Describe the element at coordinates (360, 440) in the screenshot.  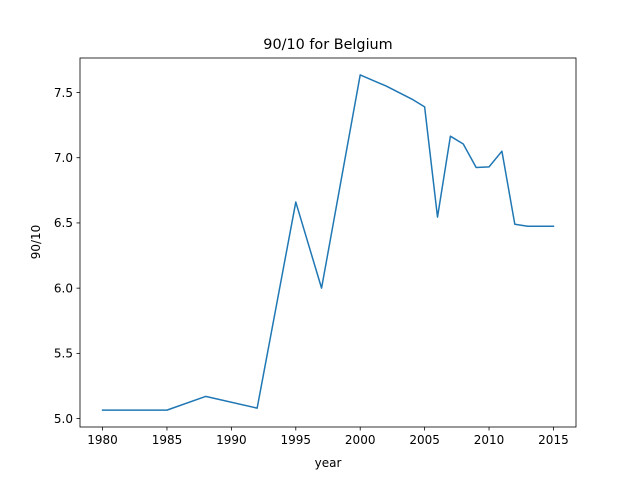
I see `x-tick-label: 2000` at that location.